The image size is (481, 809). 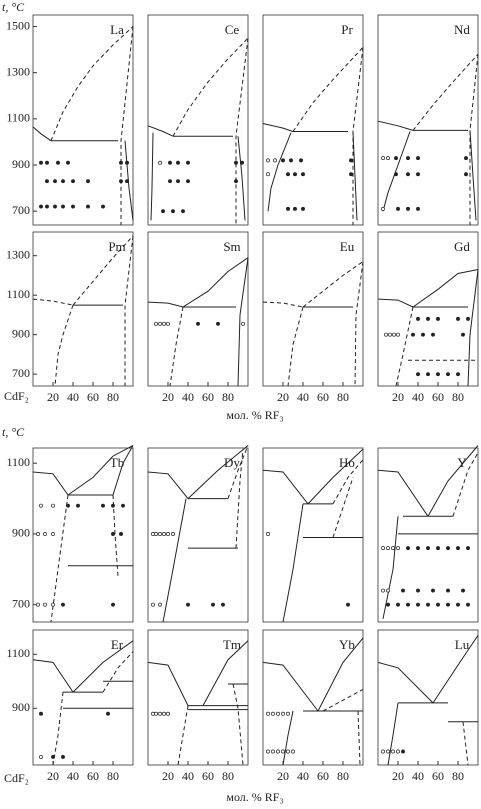 What do you see at coordinates (13, 432) in the screenshot?
I see `y-unit: t, °C` at bounding box center [13, 432].